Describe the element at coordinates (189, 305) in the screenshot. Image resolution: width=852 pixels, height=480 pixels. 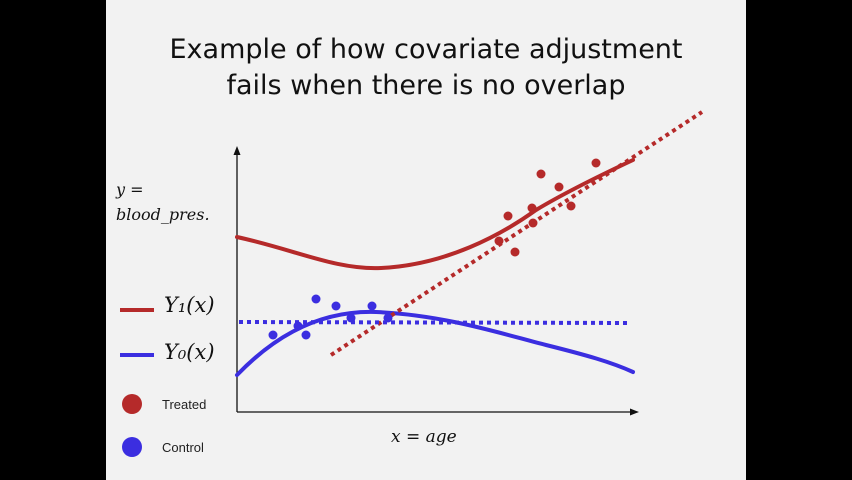
I see `legend-y1-label: Y₁(x)` at that location.